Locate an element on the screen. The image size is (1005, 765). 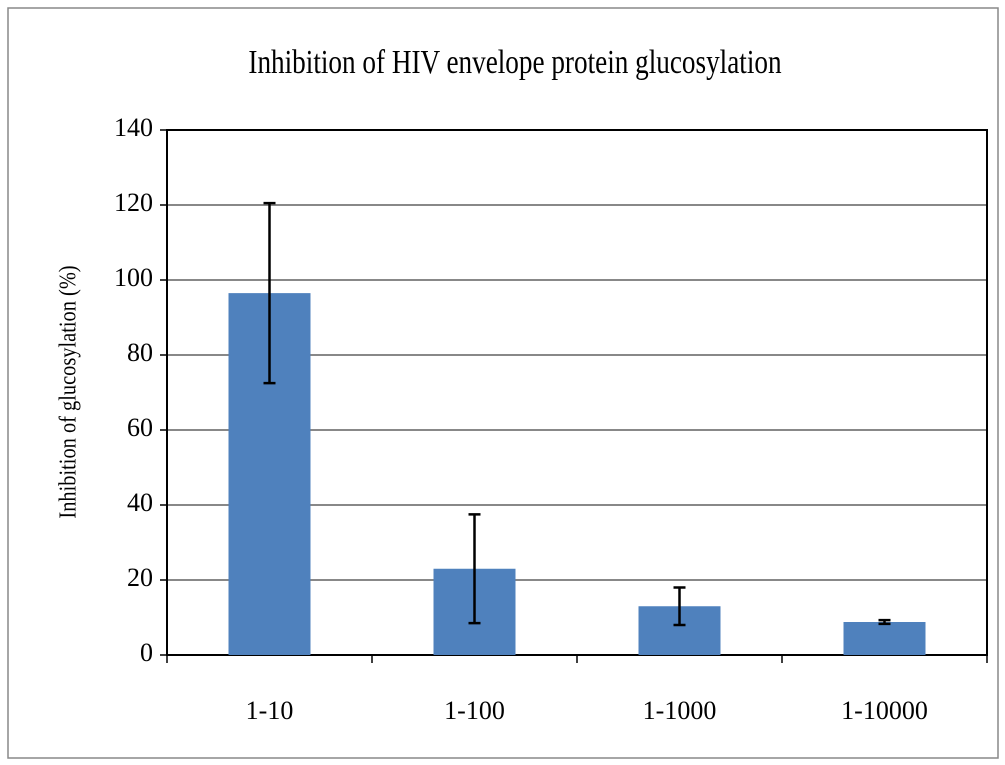
y-tick-label: 80 is located at coordinates (140, 352).